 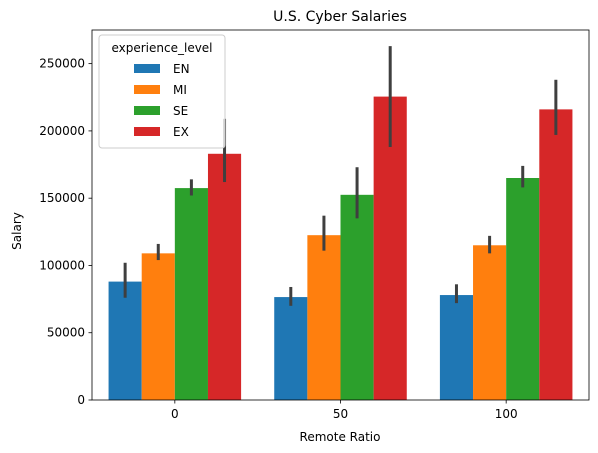 What do you see at coordinates (340, 414) in the screenshot?
I see `x-tick-label: 50` at bounding box center [340, 414].